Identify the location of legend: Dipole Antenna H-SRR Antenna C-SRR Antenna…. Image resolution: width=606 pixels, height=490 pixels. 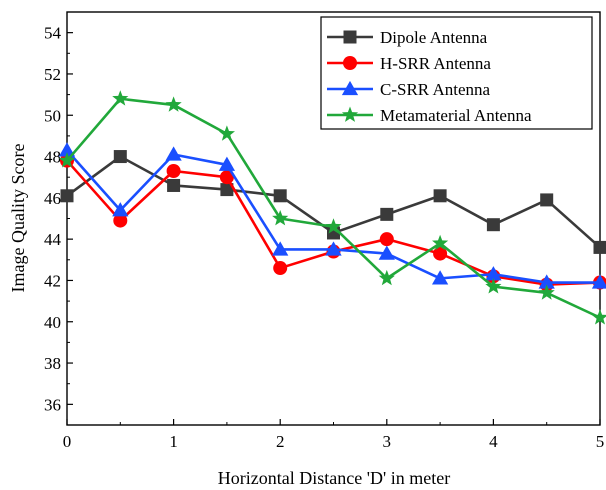
(456, 73).